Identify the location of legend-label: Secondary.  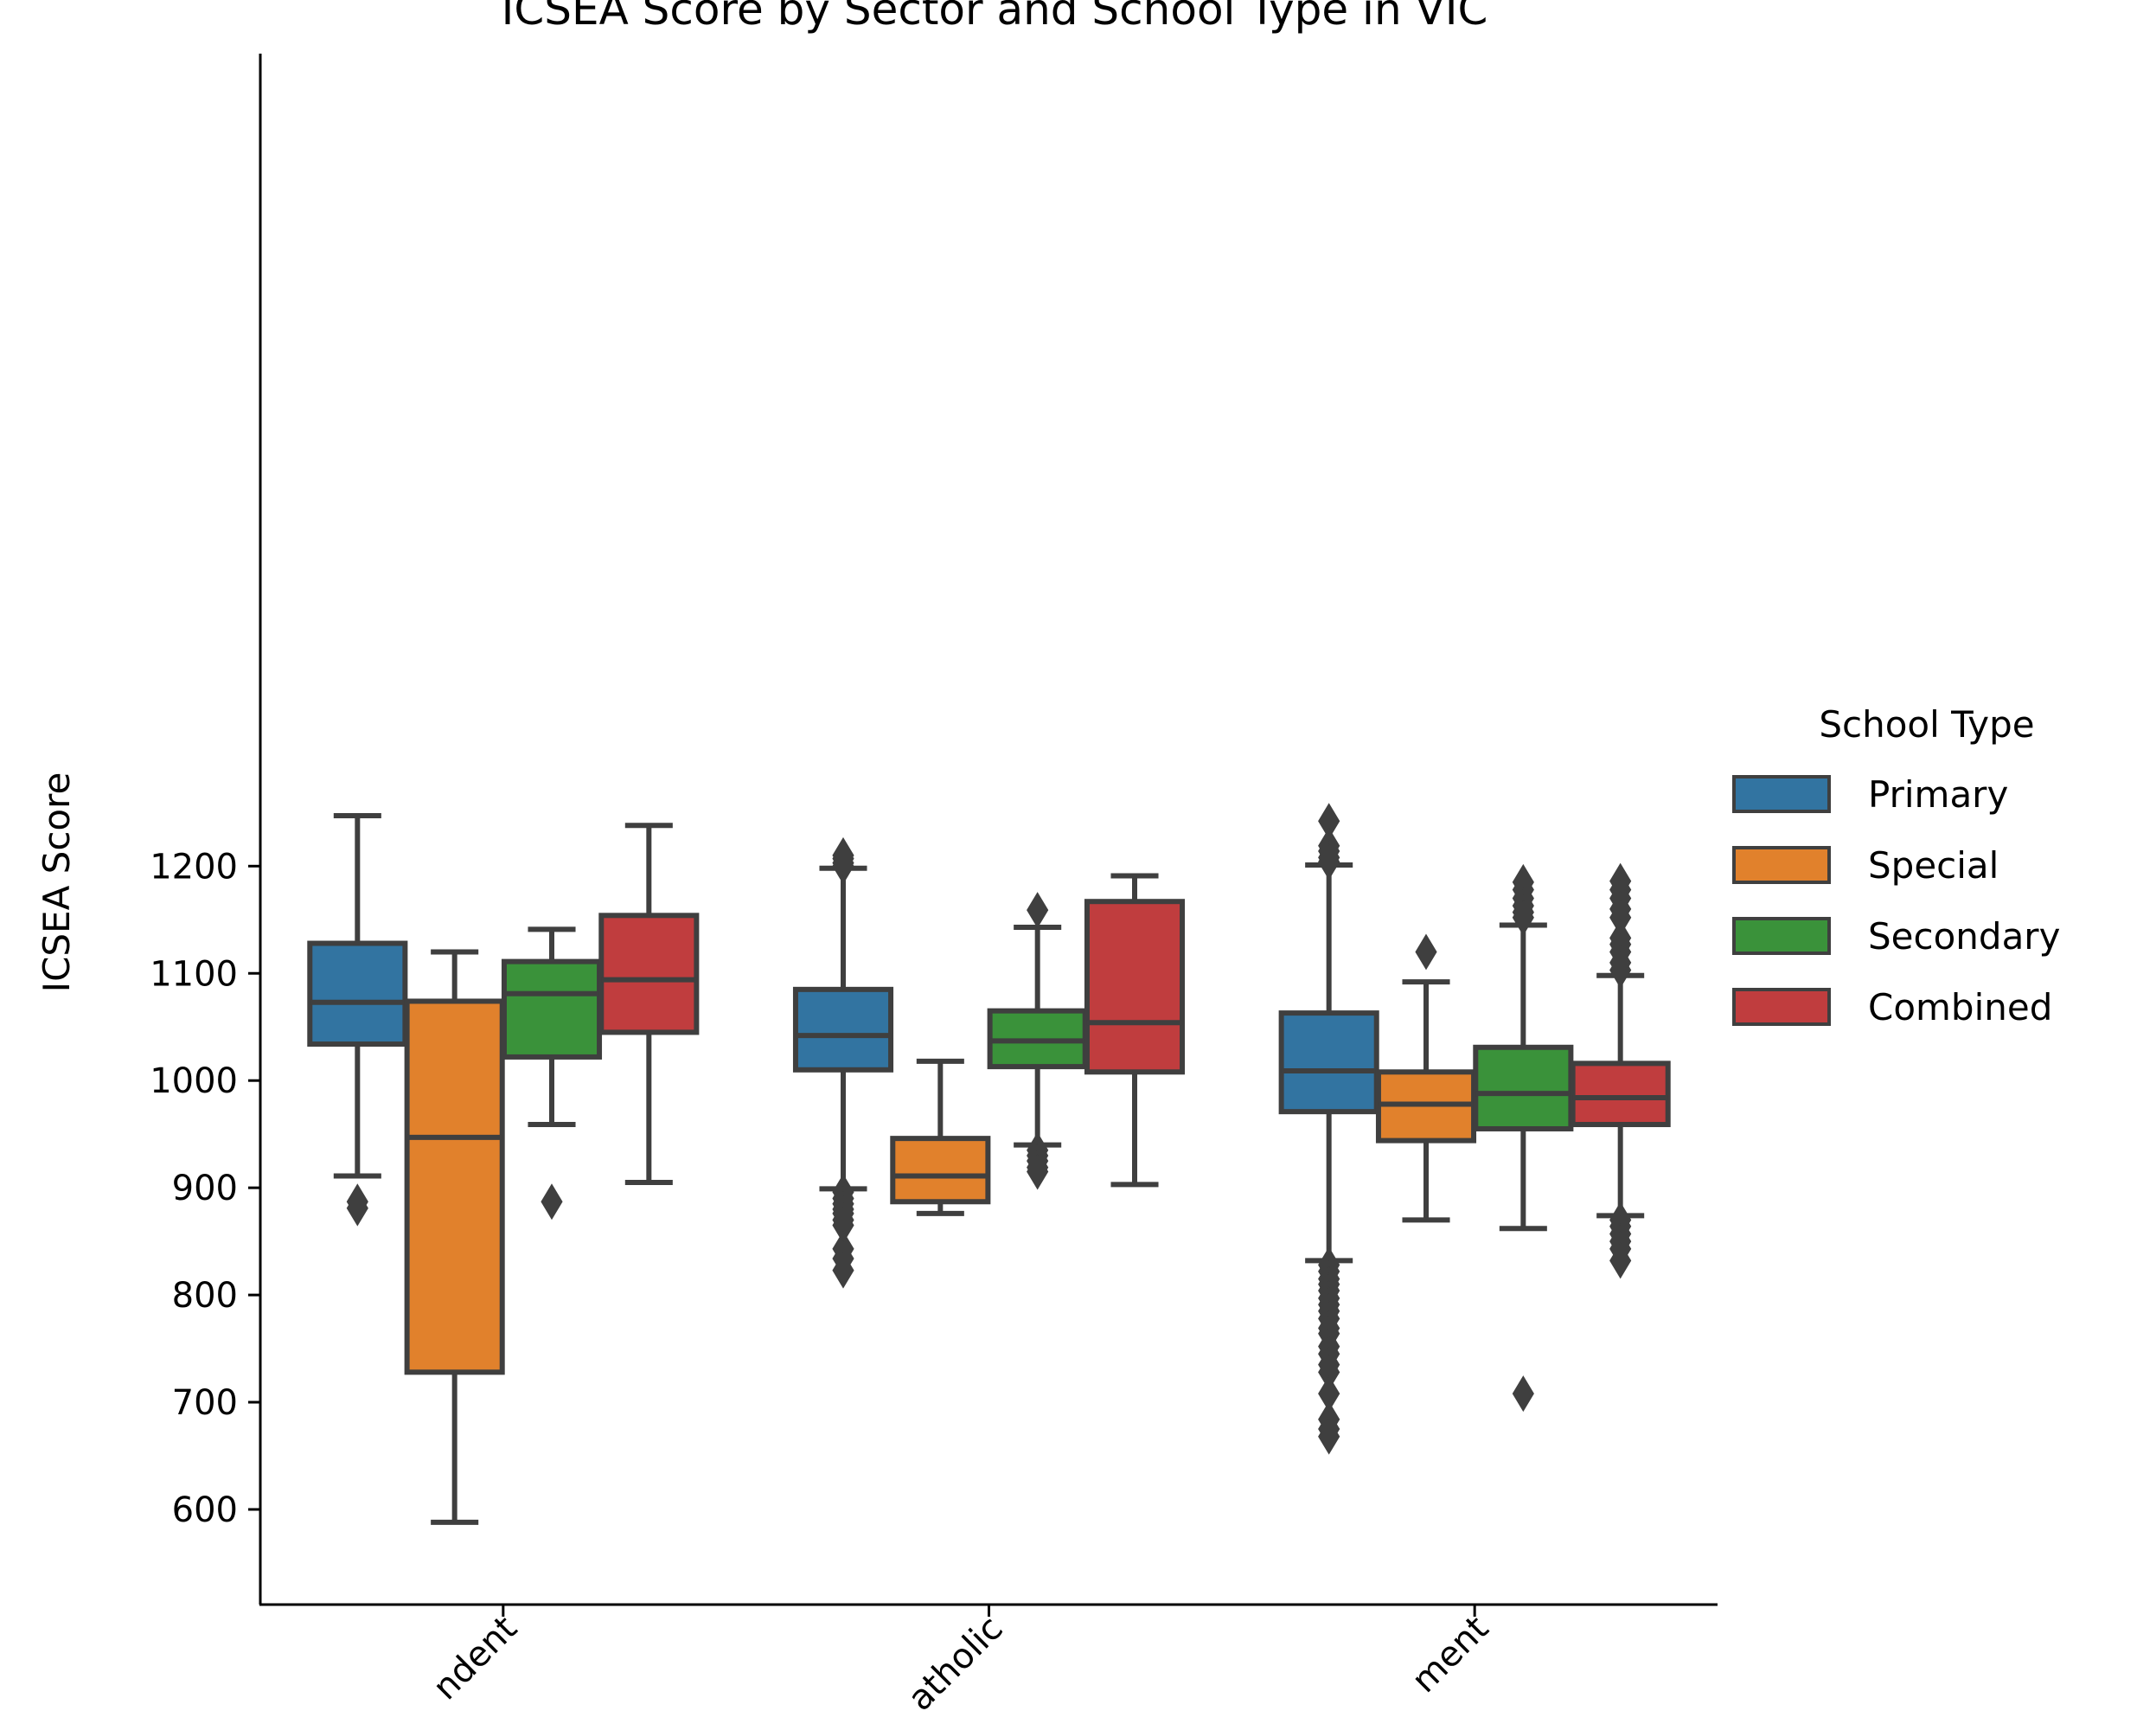
(1964, 937).